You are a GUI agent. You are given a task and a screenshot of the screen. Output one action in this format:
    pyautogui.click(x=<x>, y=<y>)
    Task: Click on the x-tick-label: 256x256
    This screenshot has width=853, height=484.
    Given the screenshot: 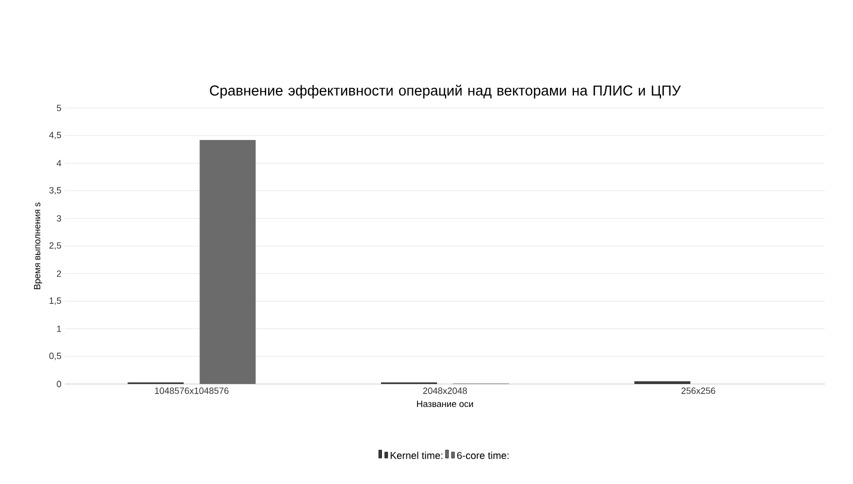 What is the action you would take?
    pyautogui.click(x=699, y=391)
    